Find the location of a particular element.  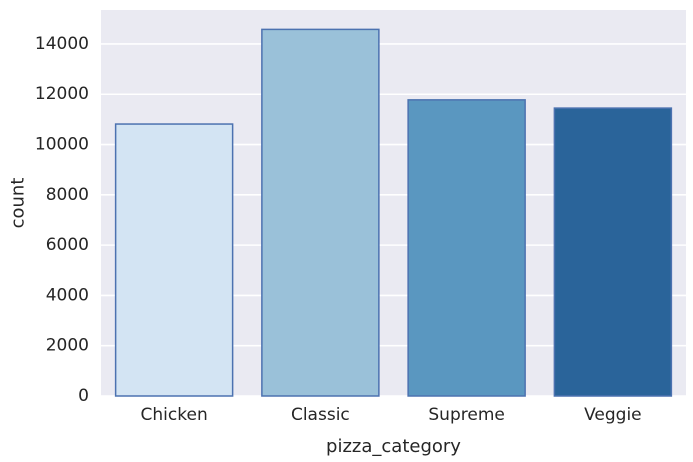

x-tick-labels: Chicken Classic Supreme Veggie is located at coordinates (391, 415).